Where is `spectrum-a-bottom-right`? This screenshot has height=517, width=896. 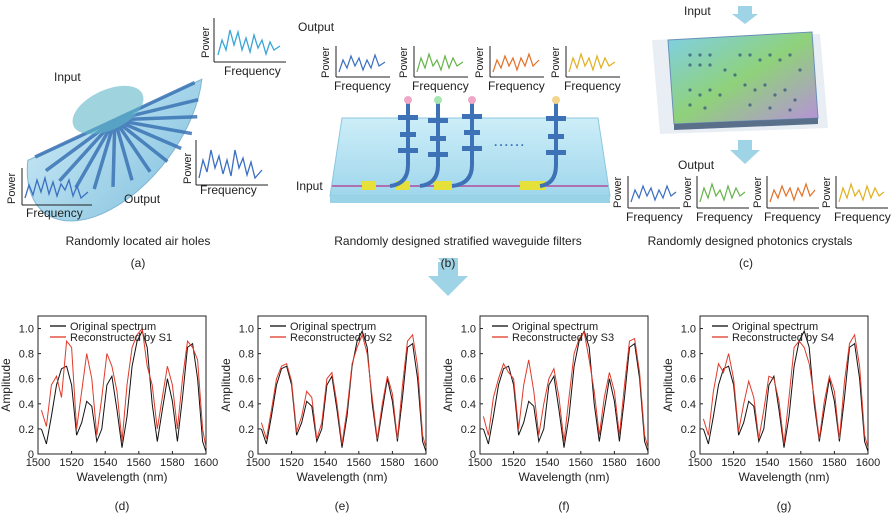
spectrum-a-bottom-right is located at coordinates (231, 163).